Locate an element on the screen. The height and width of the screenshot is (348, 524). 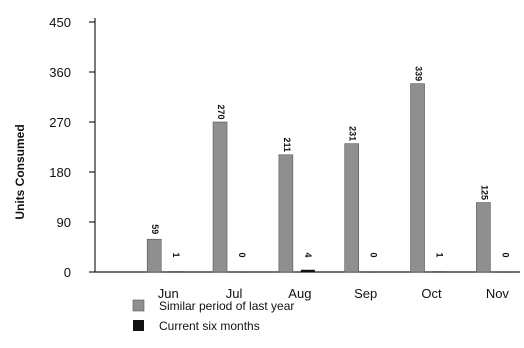
y-tick-label: 360 is located at coordinates (60, 72).